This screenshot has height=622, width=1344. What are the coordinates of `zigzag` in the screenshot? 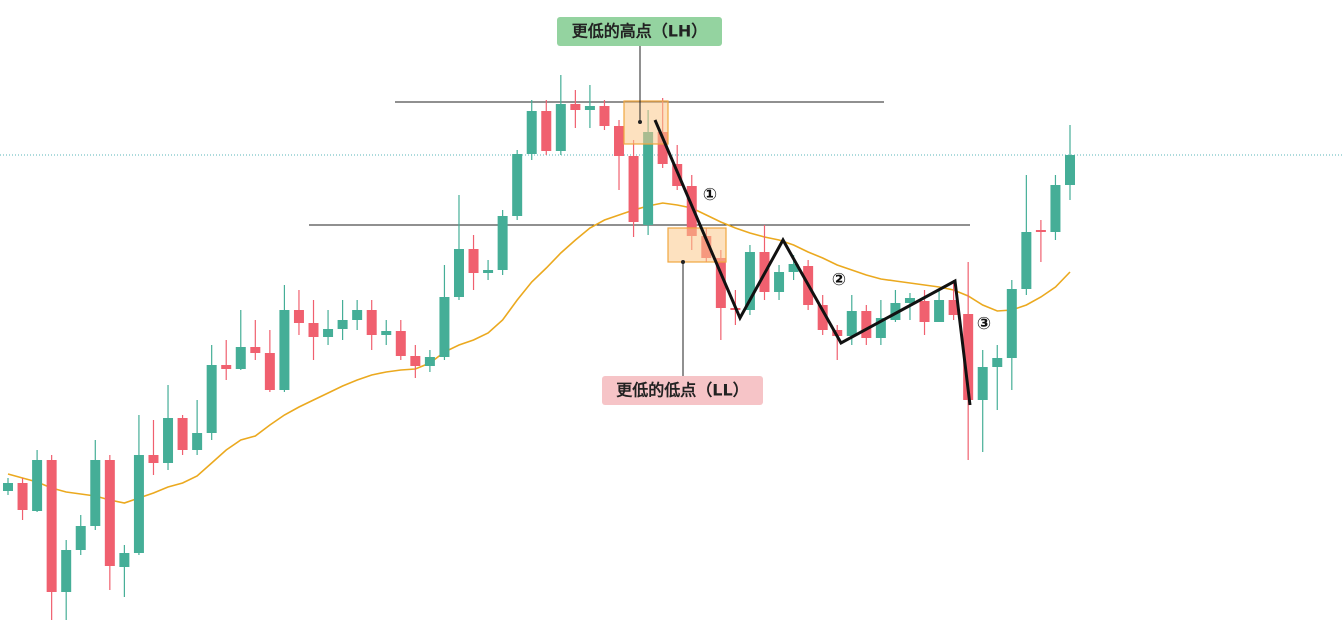 It's located at (812, 262).